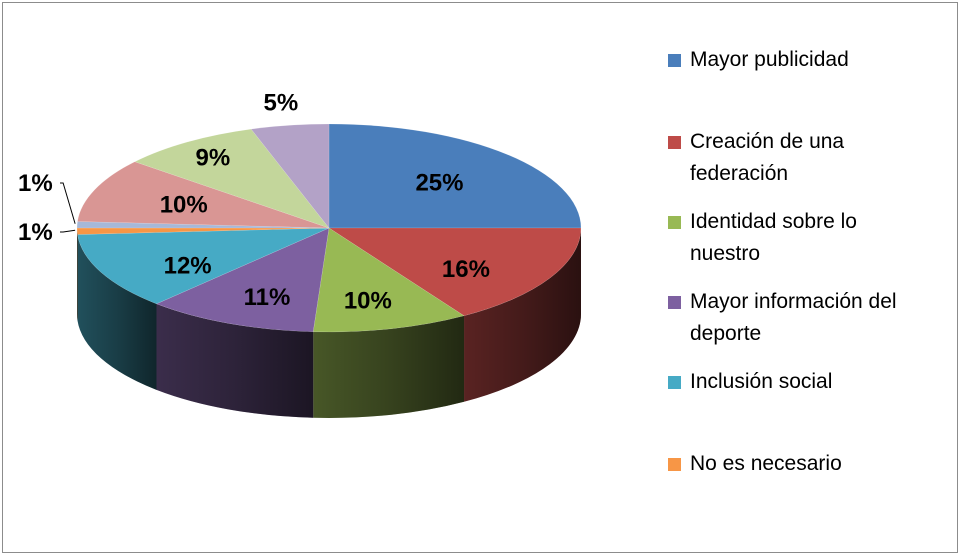  Describe the element at coordinates (388, 280) in the screenshot. I see `pie-slice-identidad-sobre-lo-nuestro` at that location.